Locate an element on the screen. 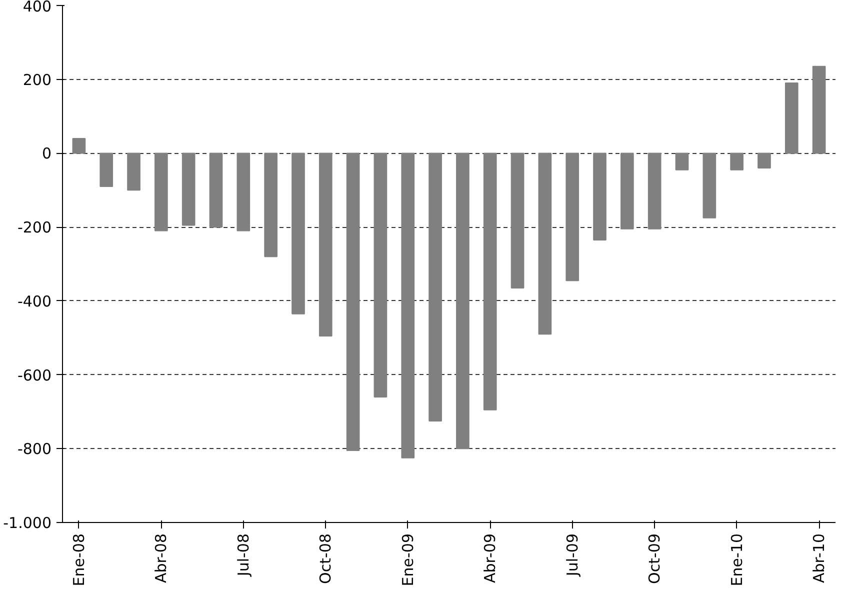 The height and width of the screenshot is (593, 849). y-tick-label: -1.000 is located at coordinates (27, 523).